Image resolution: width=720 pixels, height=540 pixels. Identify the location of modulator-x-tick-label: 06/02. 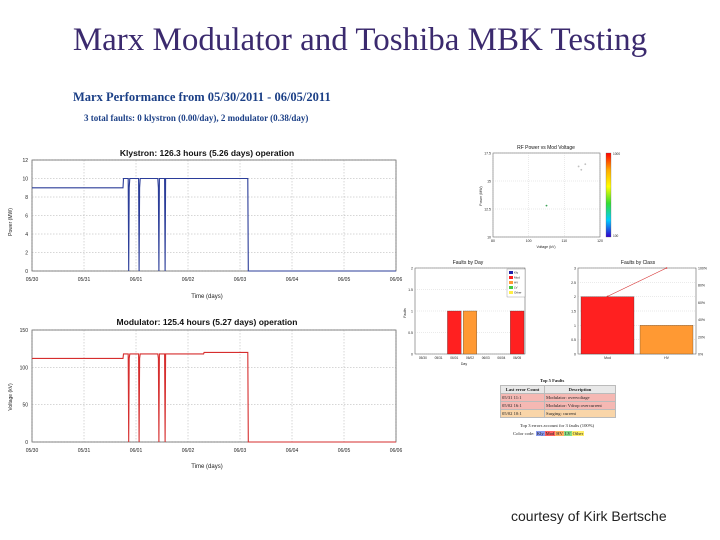
(188, 451).